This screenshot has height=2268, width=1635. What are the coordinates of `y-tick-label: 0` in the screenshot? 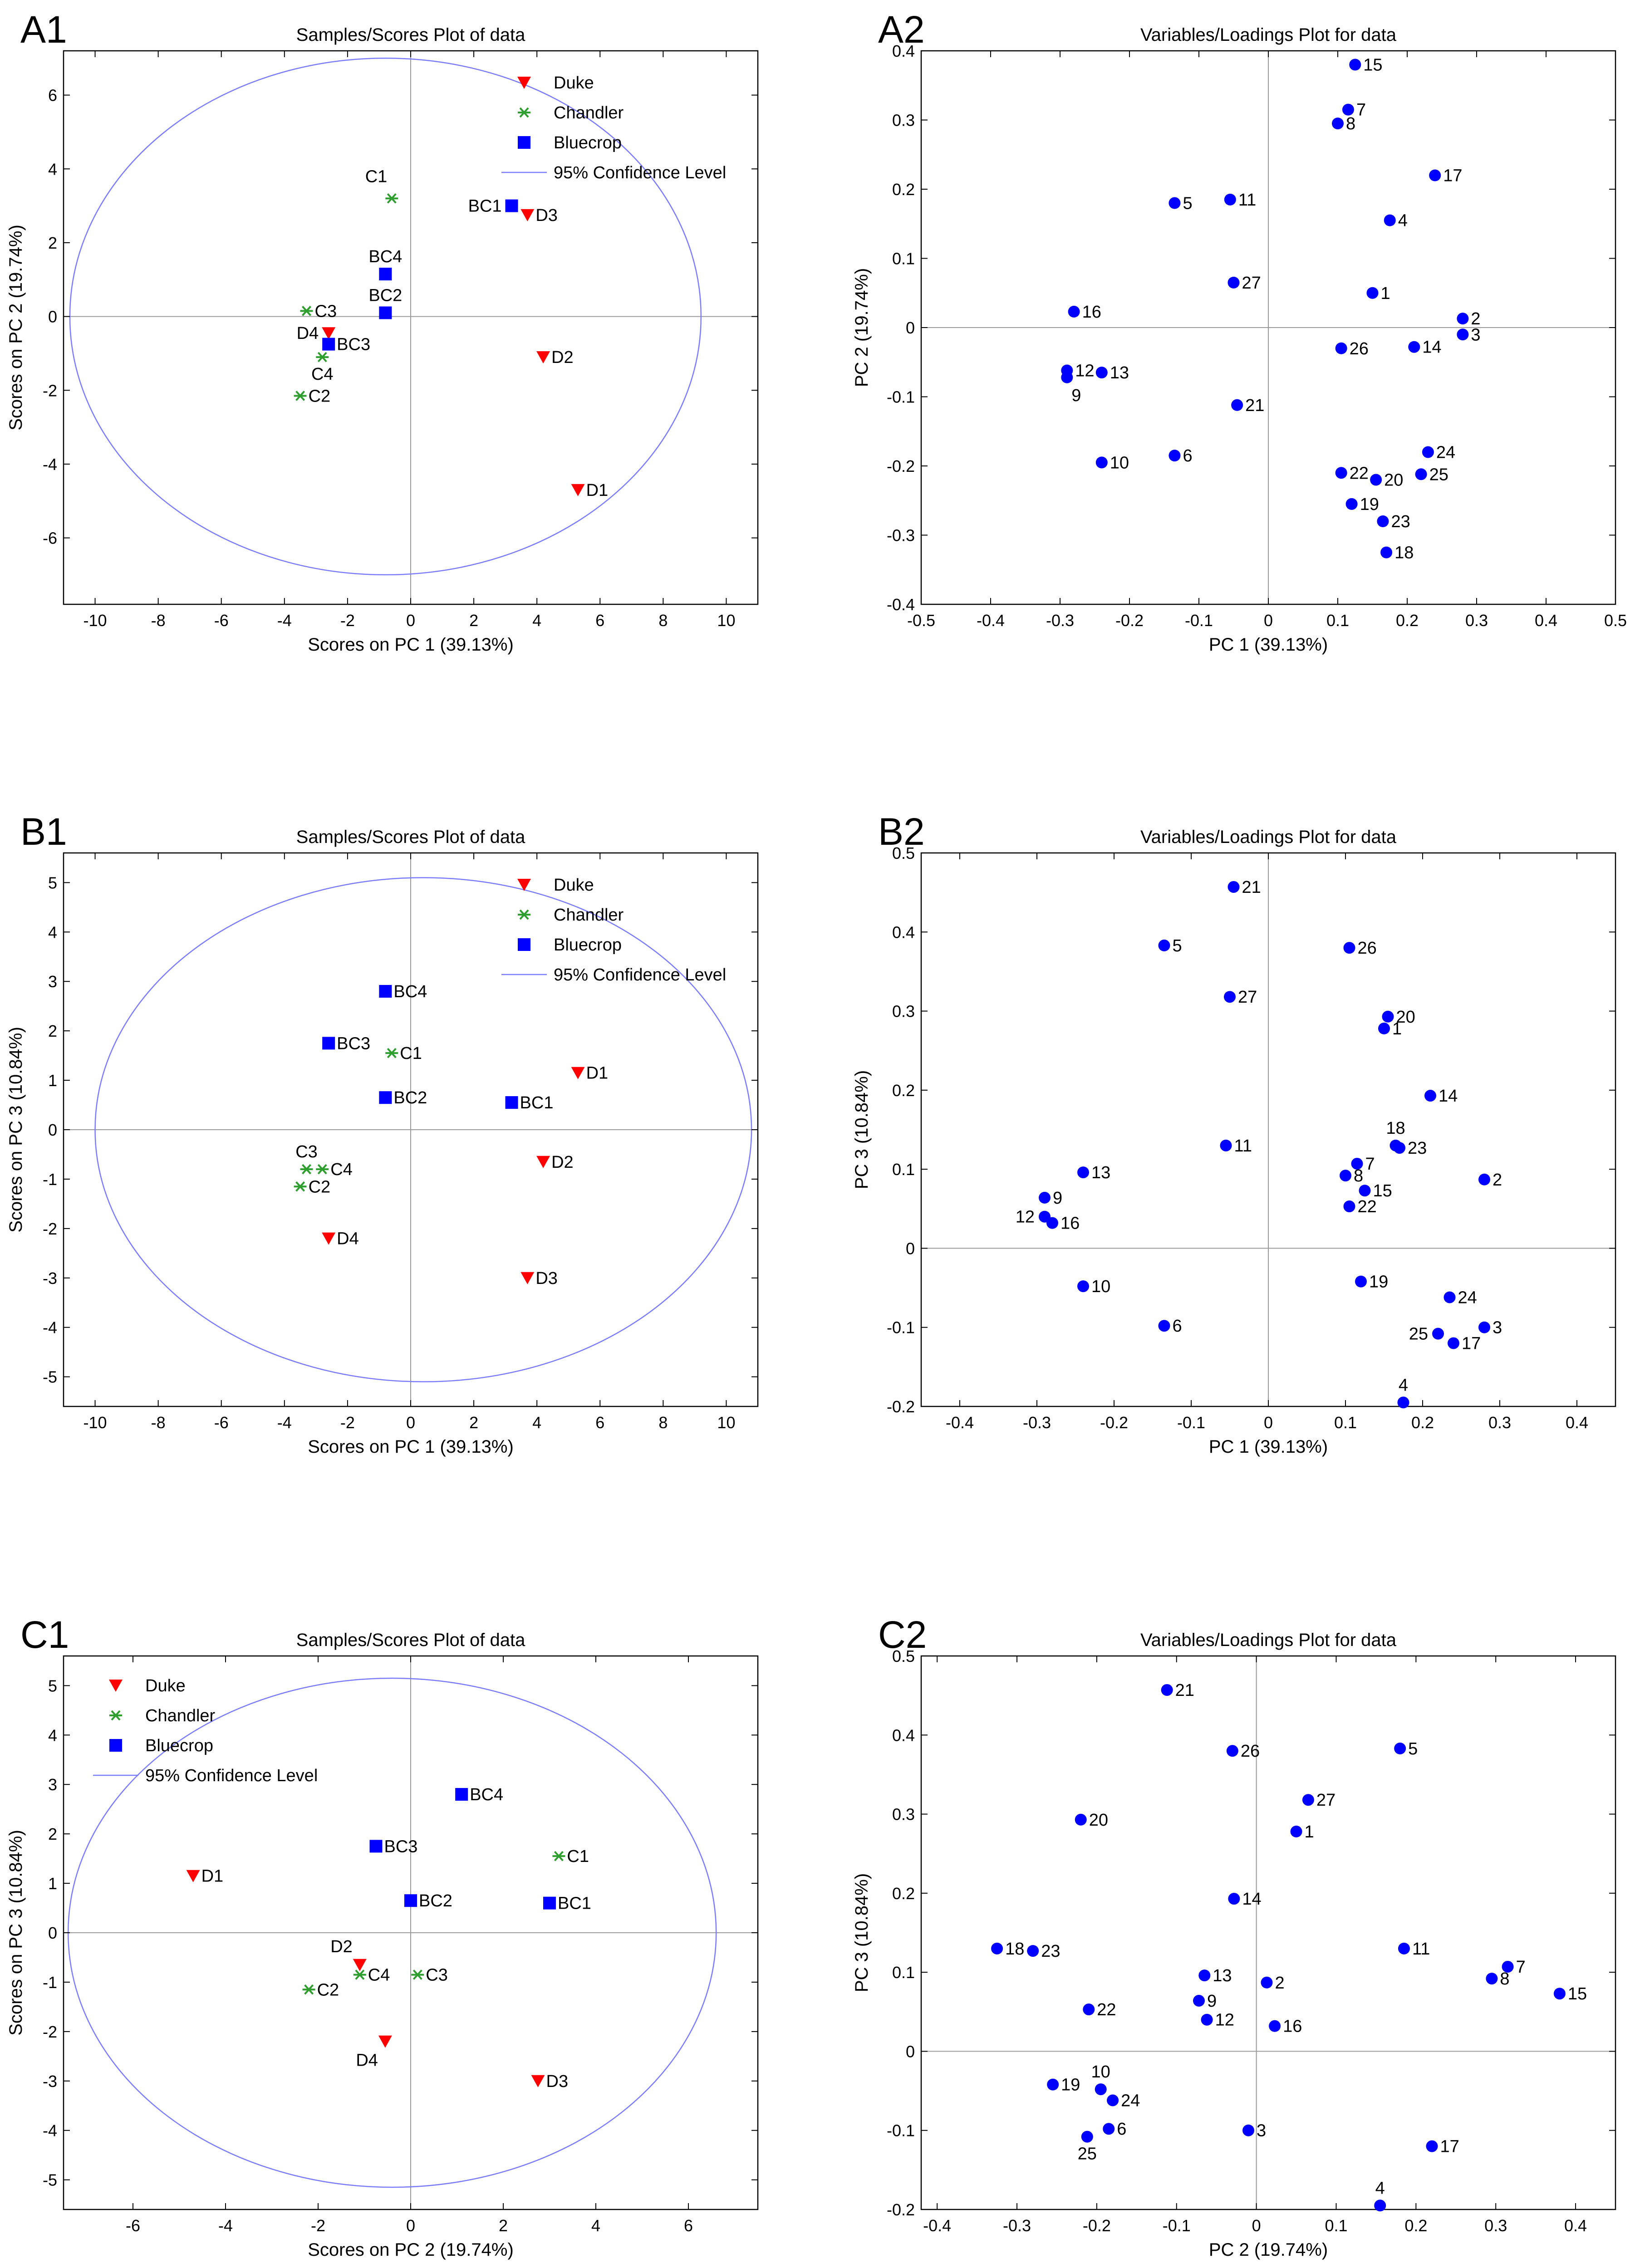 It's located at (53, 1933).